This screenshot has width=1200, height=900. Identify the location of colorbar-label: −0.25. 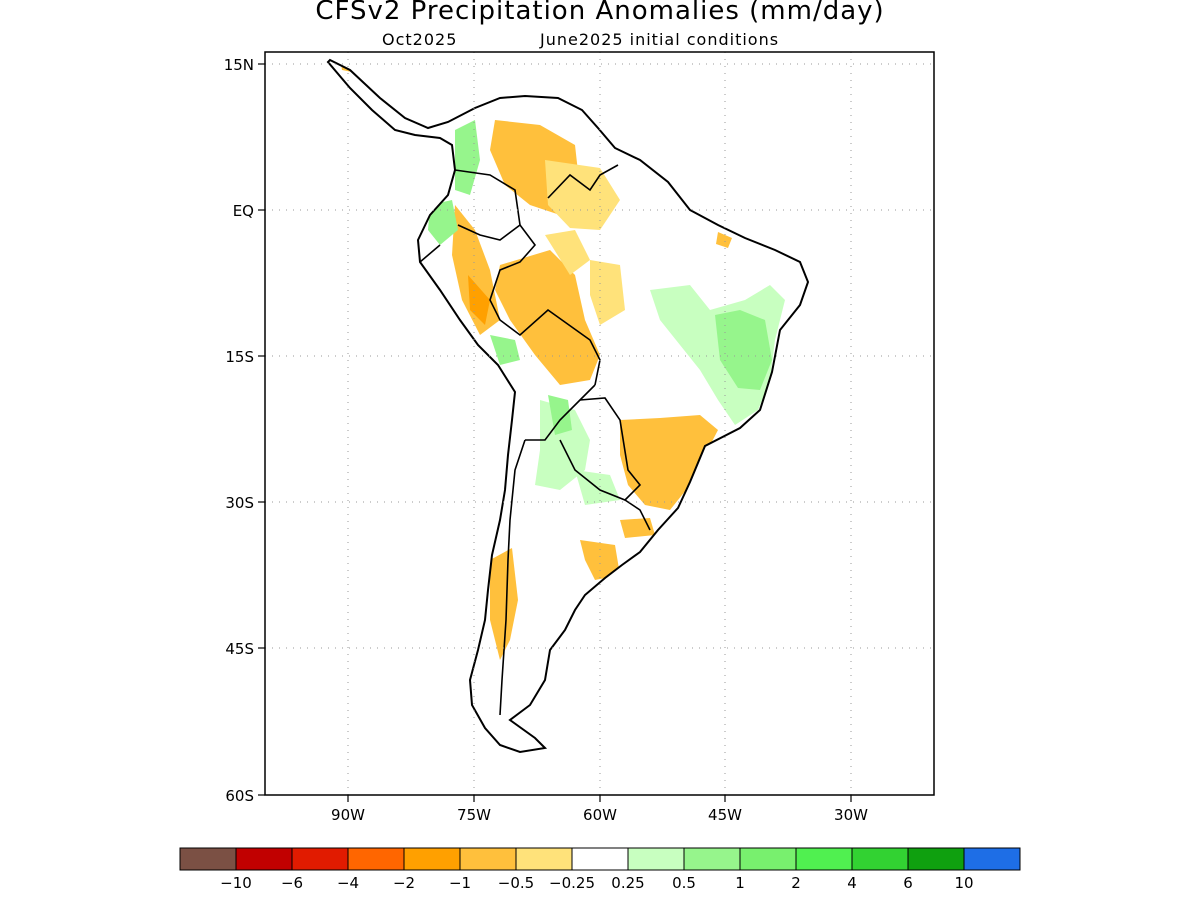
(572, 883).